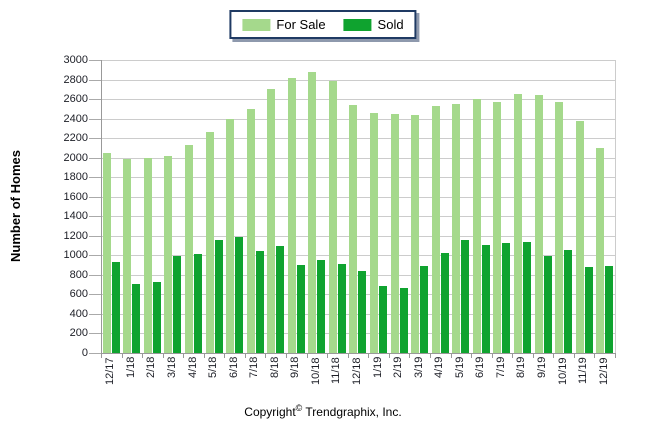  What do you see at coordinates (151, 368) in the screenshot?
I see `x-tick-label: 2/18` at bounding box center [151, 368].